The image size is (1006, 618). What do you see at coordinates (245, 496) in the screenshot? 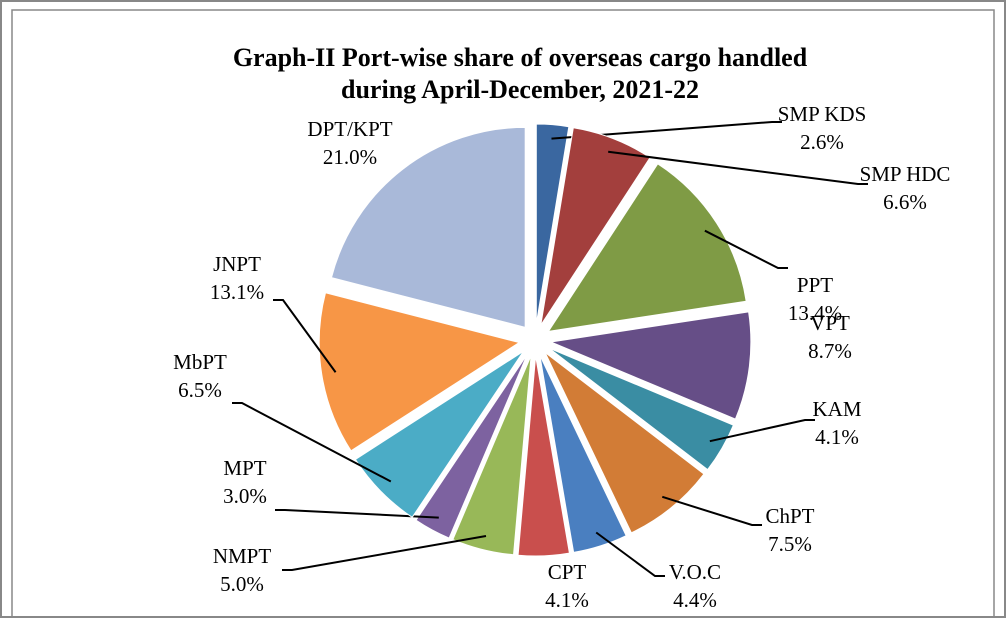
I see `slice-value: 3.0%` at bounding box center [245, 496].